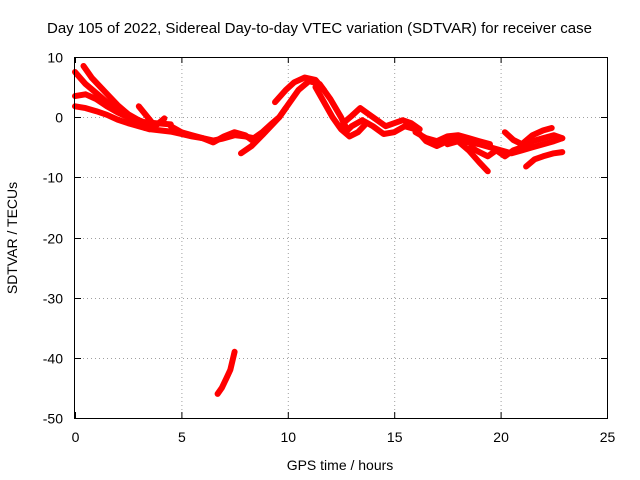 This screenshot has width=640, height=480. I want to click on y-tick-label: -50, so click(53, 419).